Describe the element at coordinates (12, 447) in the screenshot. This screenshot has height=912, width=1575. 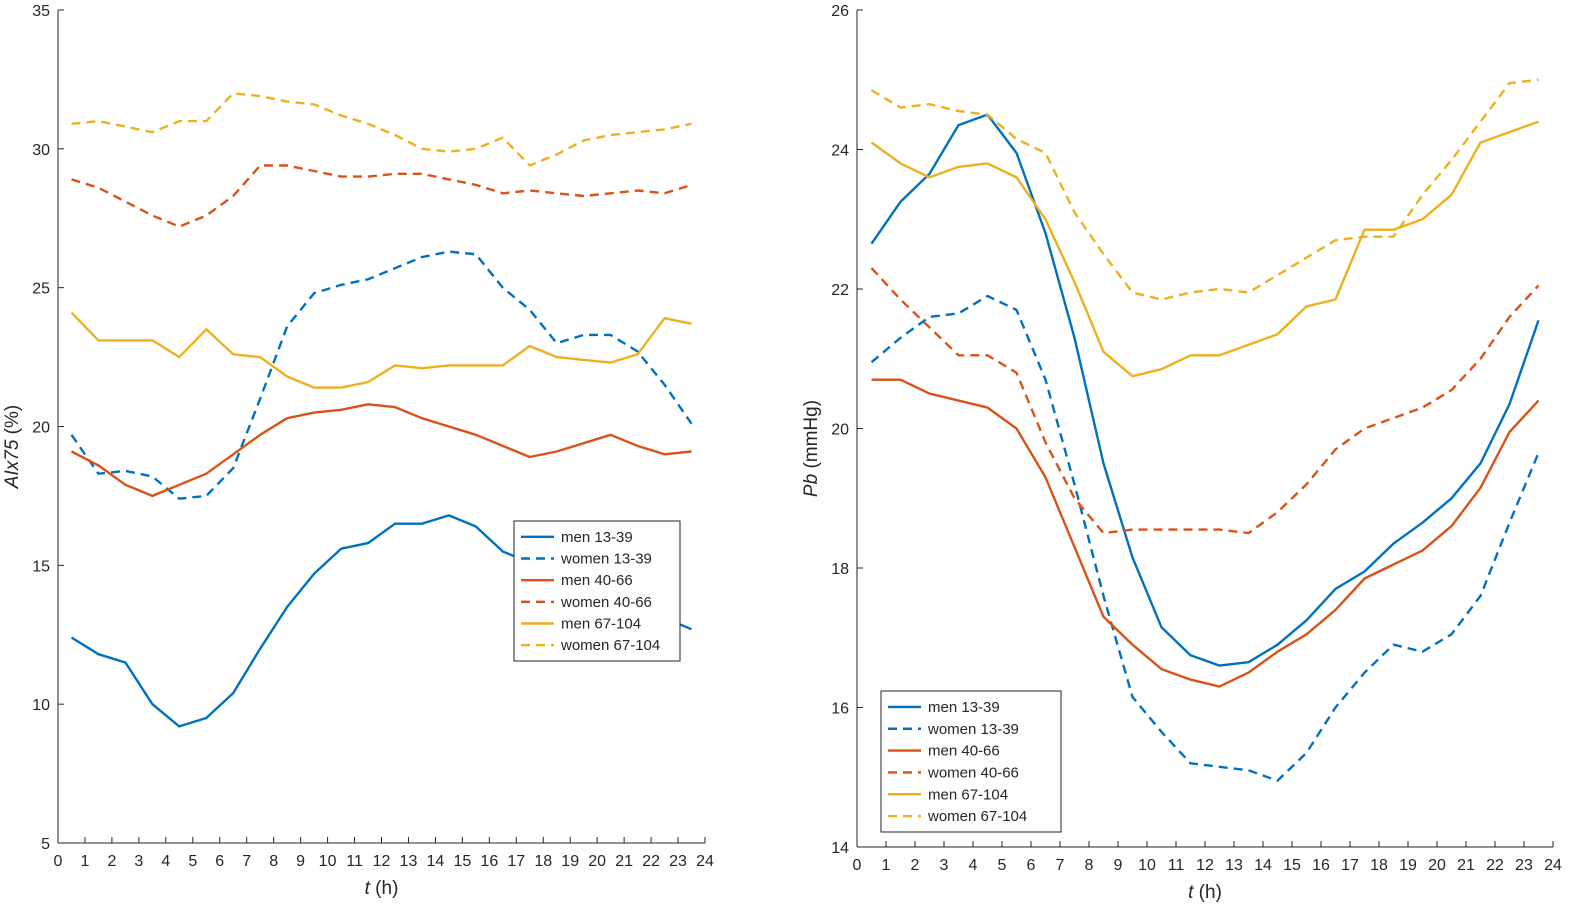
I see `y-axis-label: AIx75 (%)` at that location.